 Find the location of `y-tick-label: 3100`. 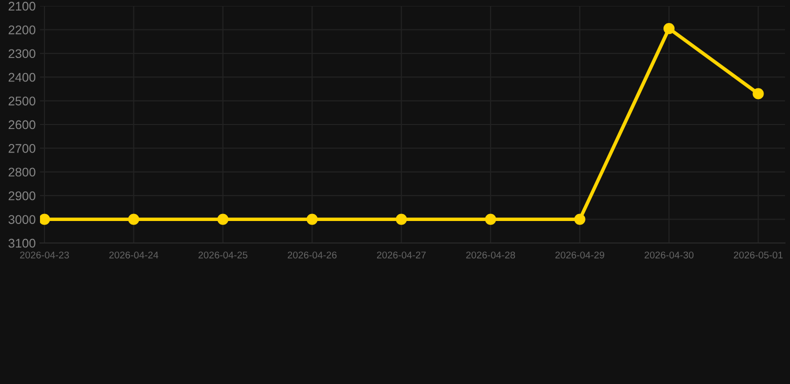

y-tick-label: 3100 is located at coordinates (22, 243).